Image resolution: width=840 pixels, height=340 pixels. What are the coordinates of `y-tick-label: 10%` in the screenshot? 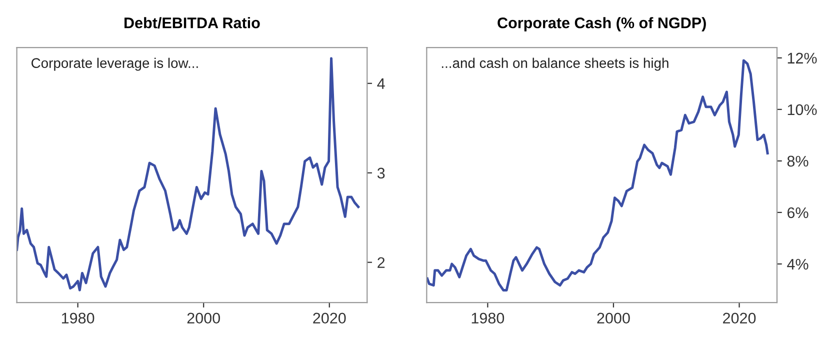 It's located at (802, 110).